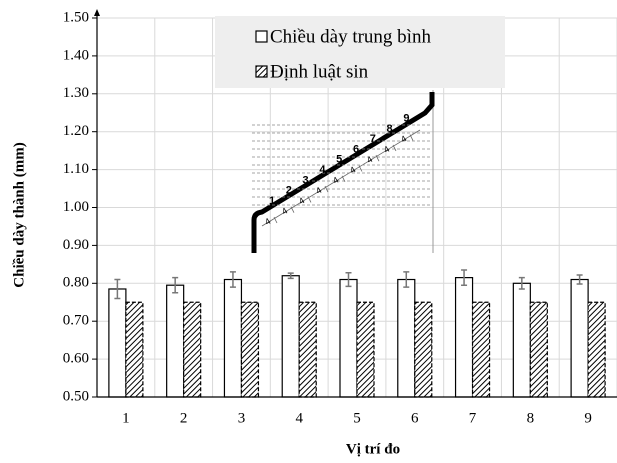 The height and width of the screenshot is (463, 617). Describe the element at coordinates (184, 418) in the screenshot. I see `x-tick-label: 2` at that location.